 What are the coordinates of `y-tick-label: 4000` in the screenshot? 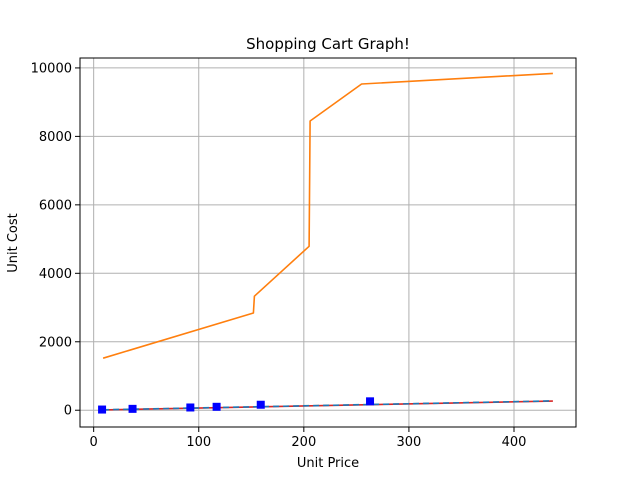 It's located at (55, 274).